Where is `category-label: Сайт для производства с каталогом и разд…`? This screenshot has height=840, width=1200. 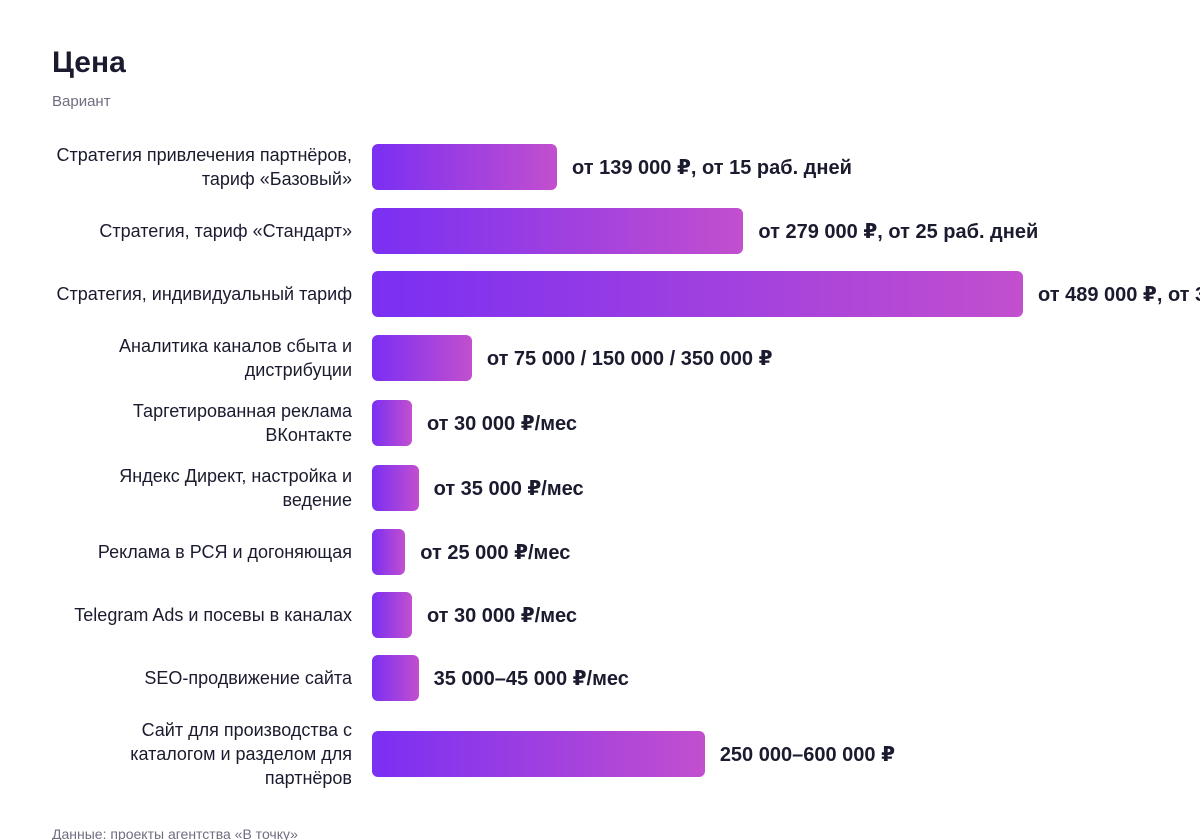
category-label: Сайт для производства с каталогом и разд… is located at coordinates (241, 754).